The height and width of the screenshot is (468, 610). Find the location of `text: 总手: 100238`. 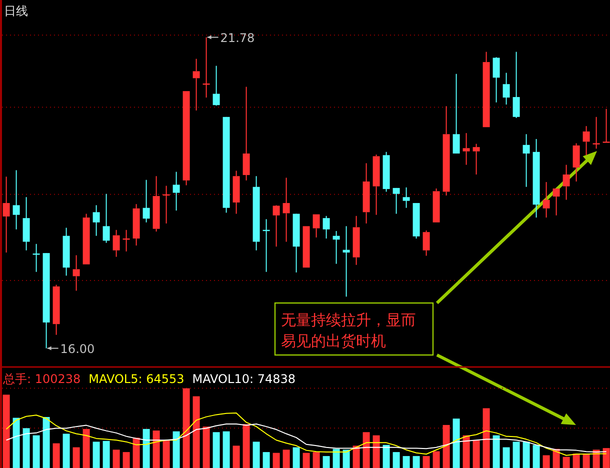

text: 总手: 100238 is located at coordinates (41, 379).